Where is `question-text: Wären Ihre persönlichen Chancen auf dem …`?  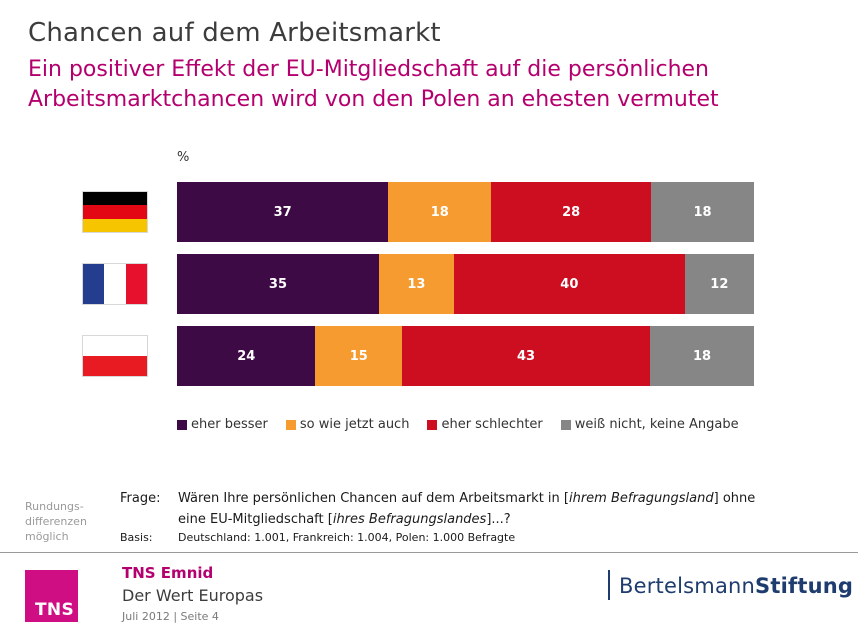
question-text: Wären Ihre persönlichen Chancen auf dem … is located at coordinates (505, 509).